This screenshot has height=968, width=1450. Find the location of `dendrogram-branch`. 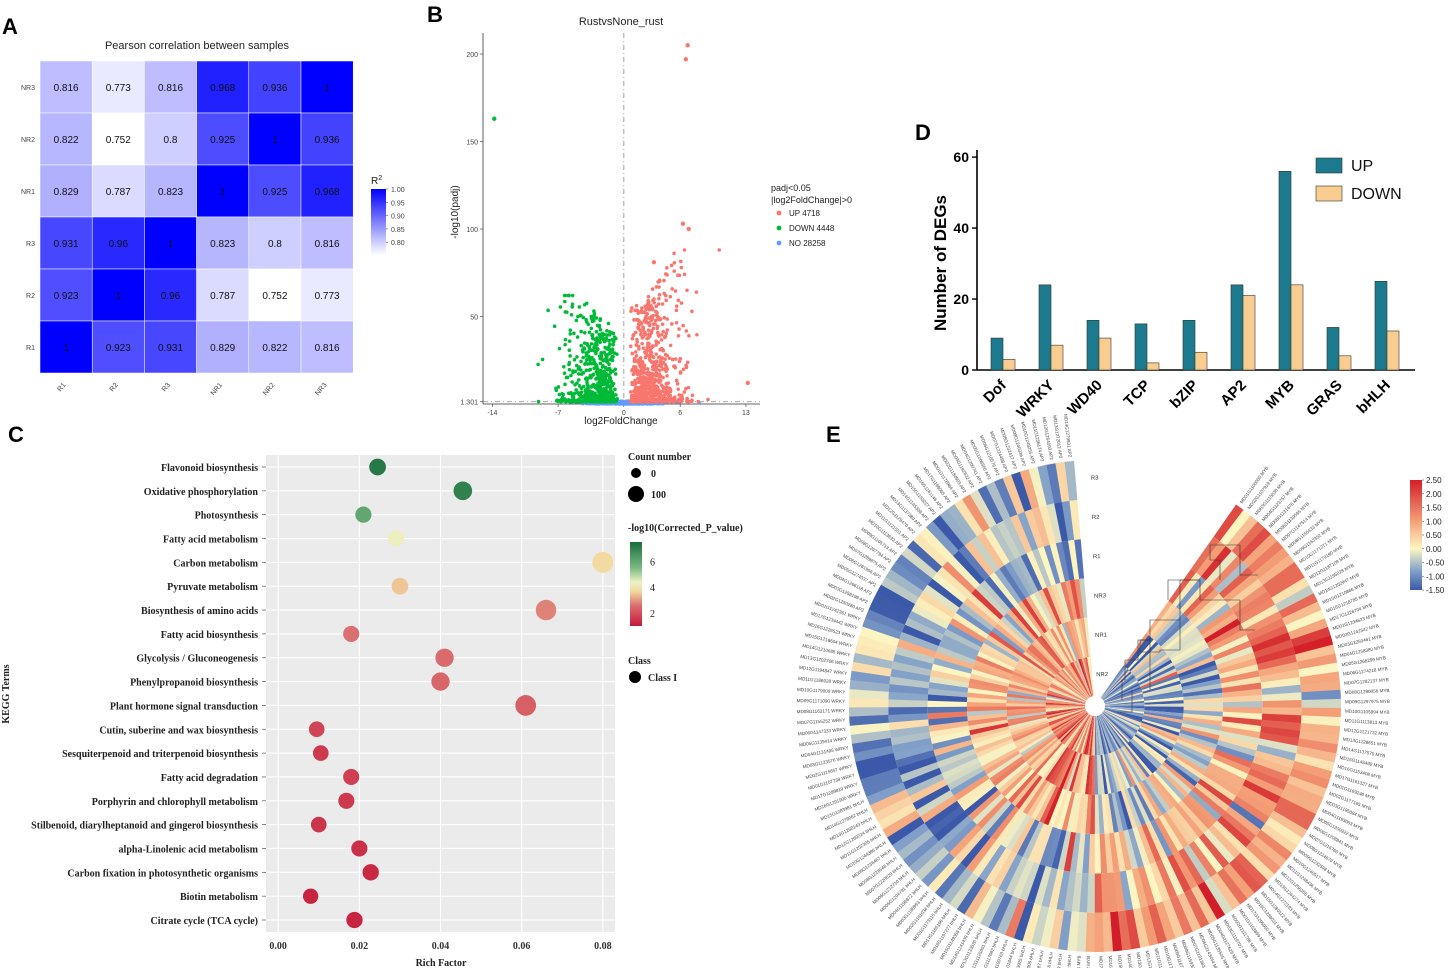

dendrogram-branch is located at coordinates (1178, 635).